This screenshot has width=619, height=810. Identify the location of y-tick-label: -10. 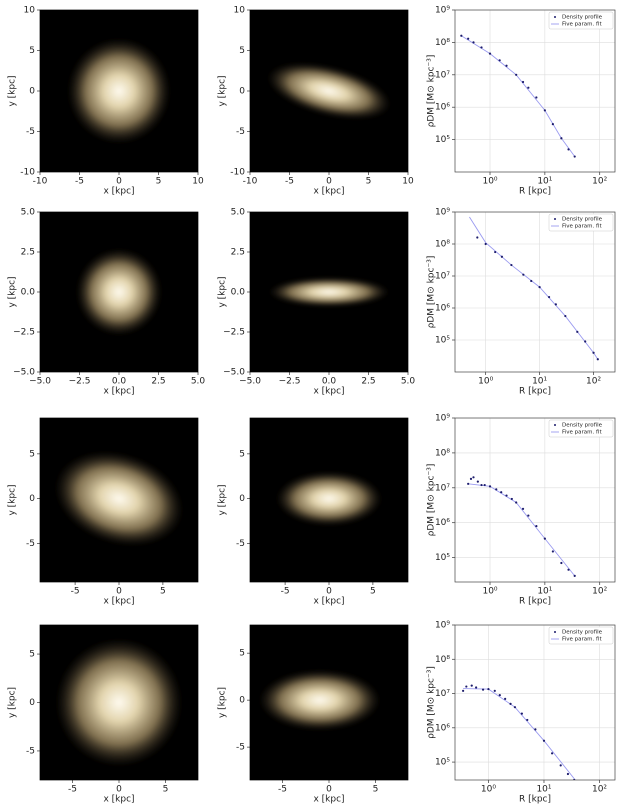
(27, 173).